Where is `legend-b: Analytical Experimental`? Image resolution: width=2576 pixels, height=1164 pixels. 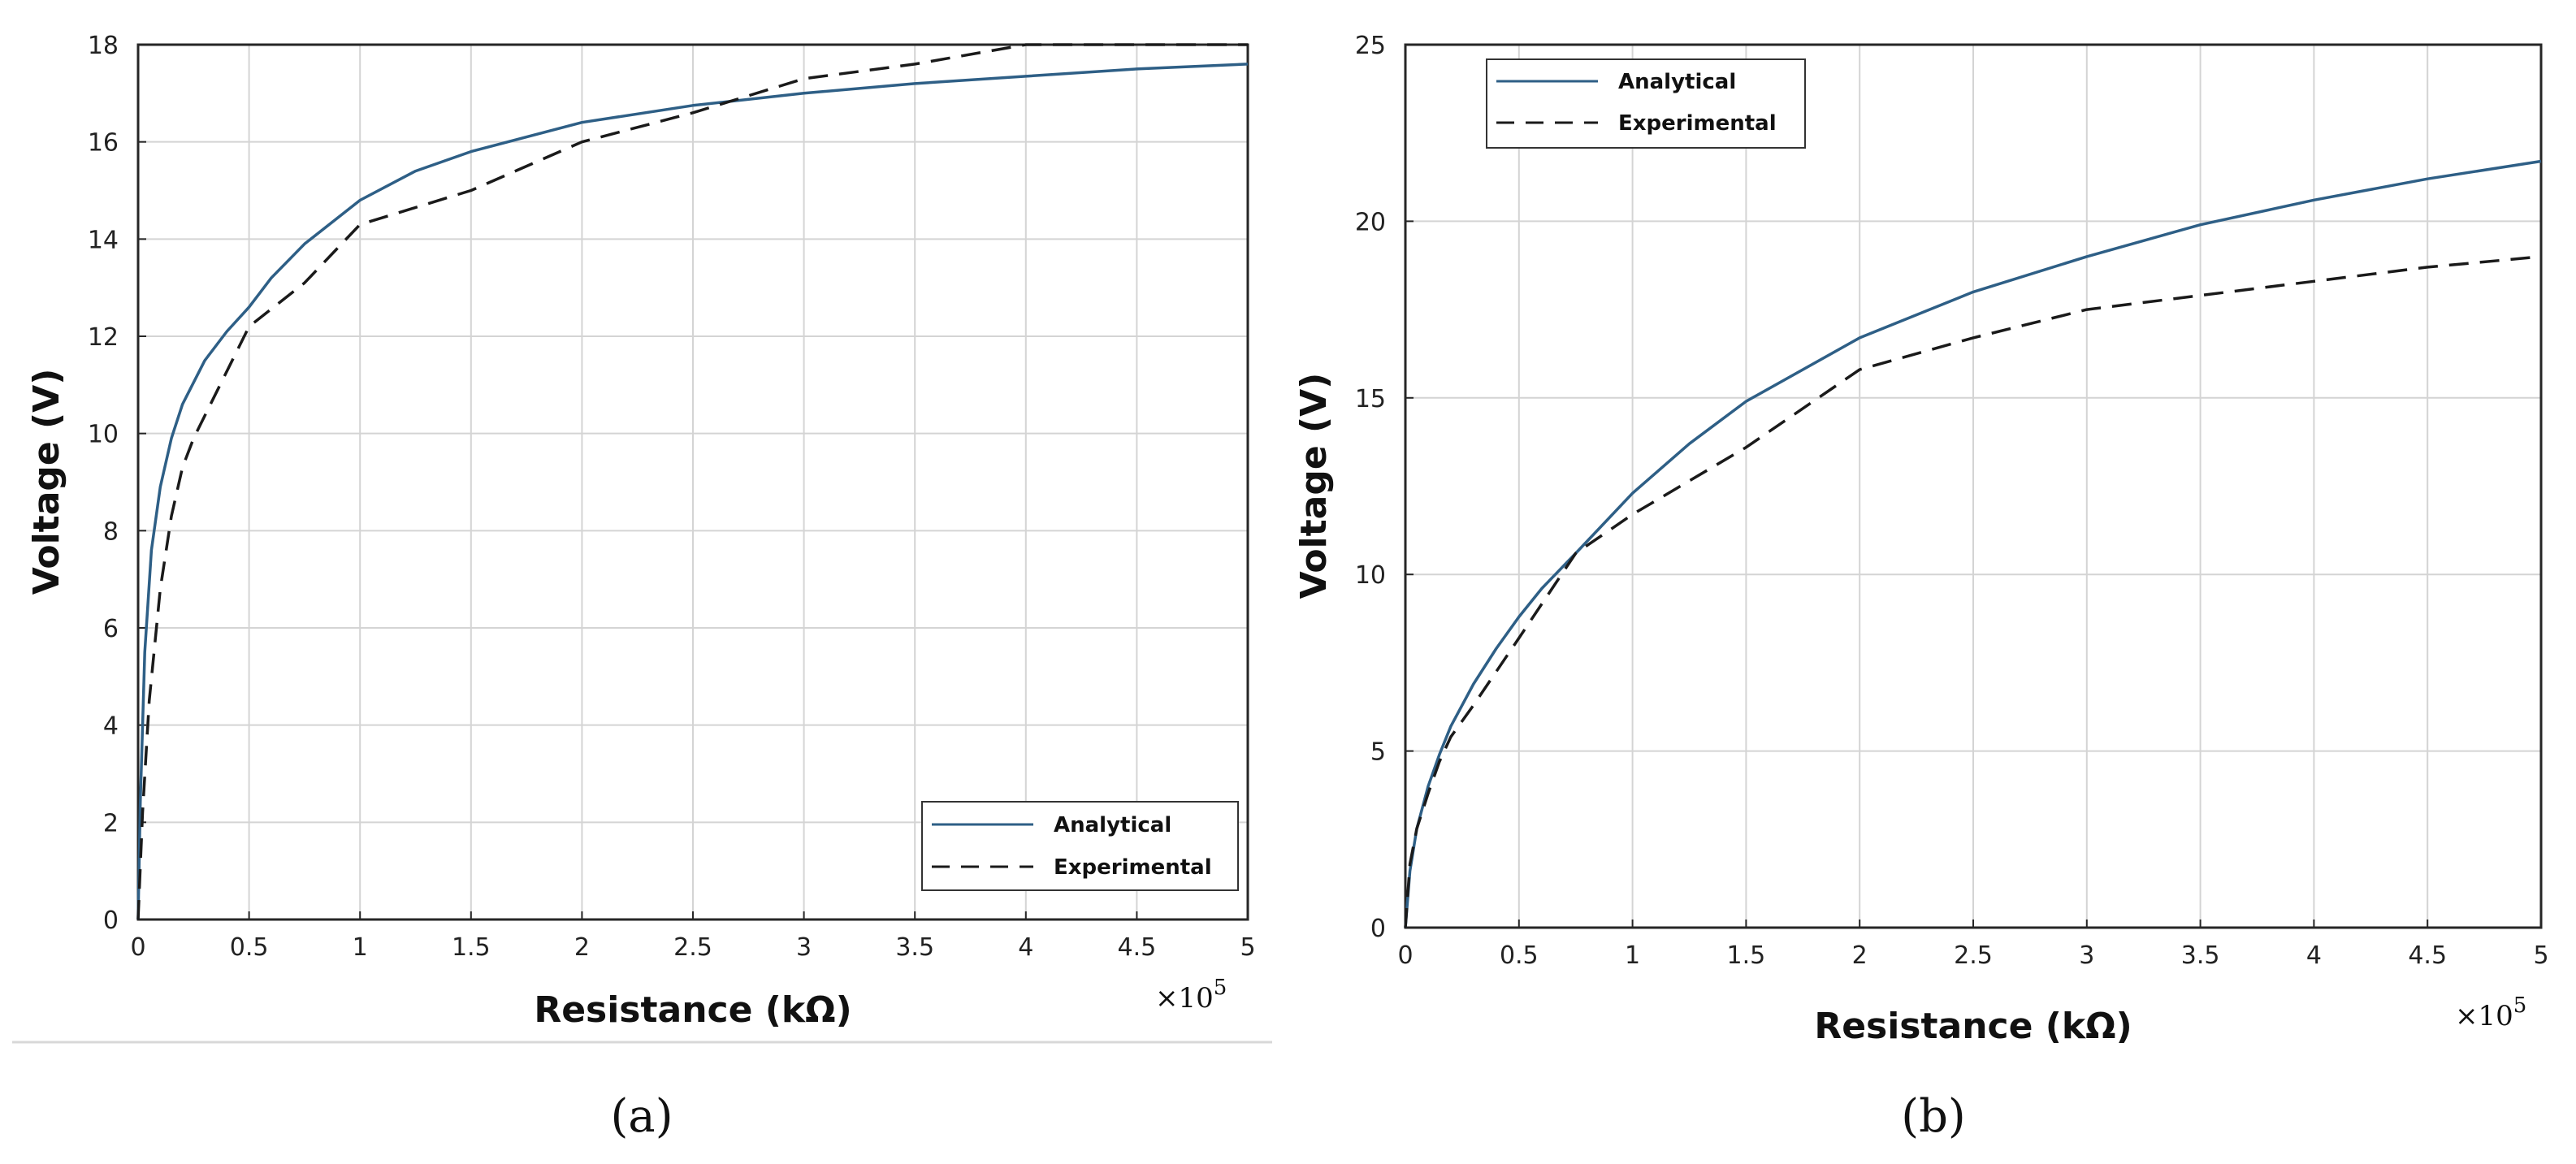 legend-b: Analytical Experimental is located at coordinates (1646, 103).